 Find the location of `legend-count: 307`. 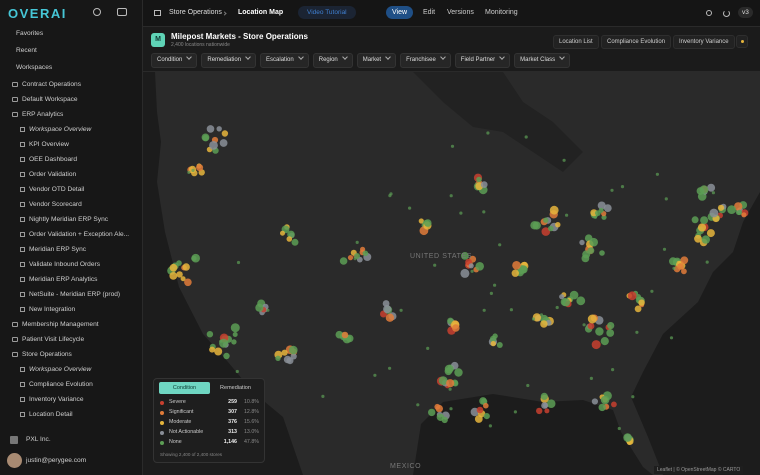

legend-count: 307 is located at coordinates (232, 412).